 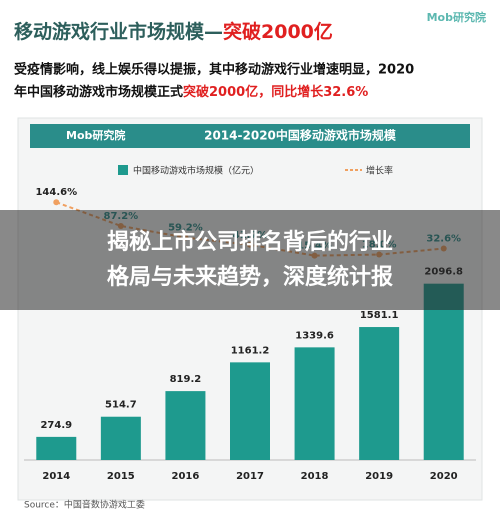 What do you see at coordinates (379, 171) in the screenshot?
I see `legend-label: 增长率` at bounding box center [379, 171].